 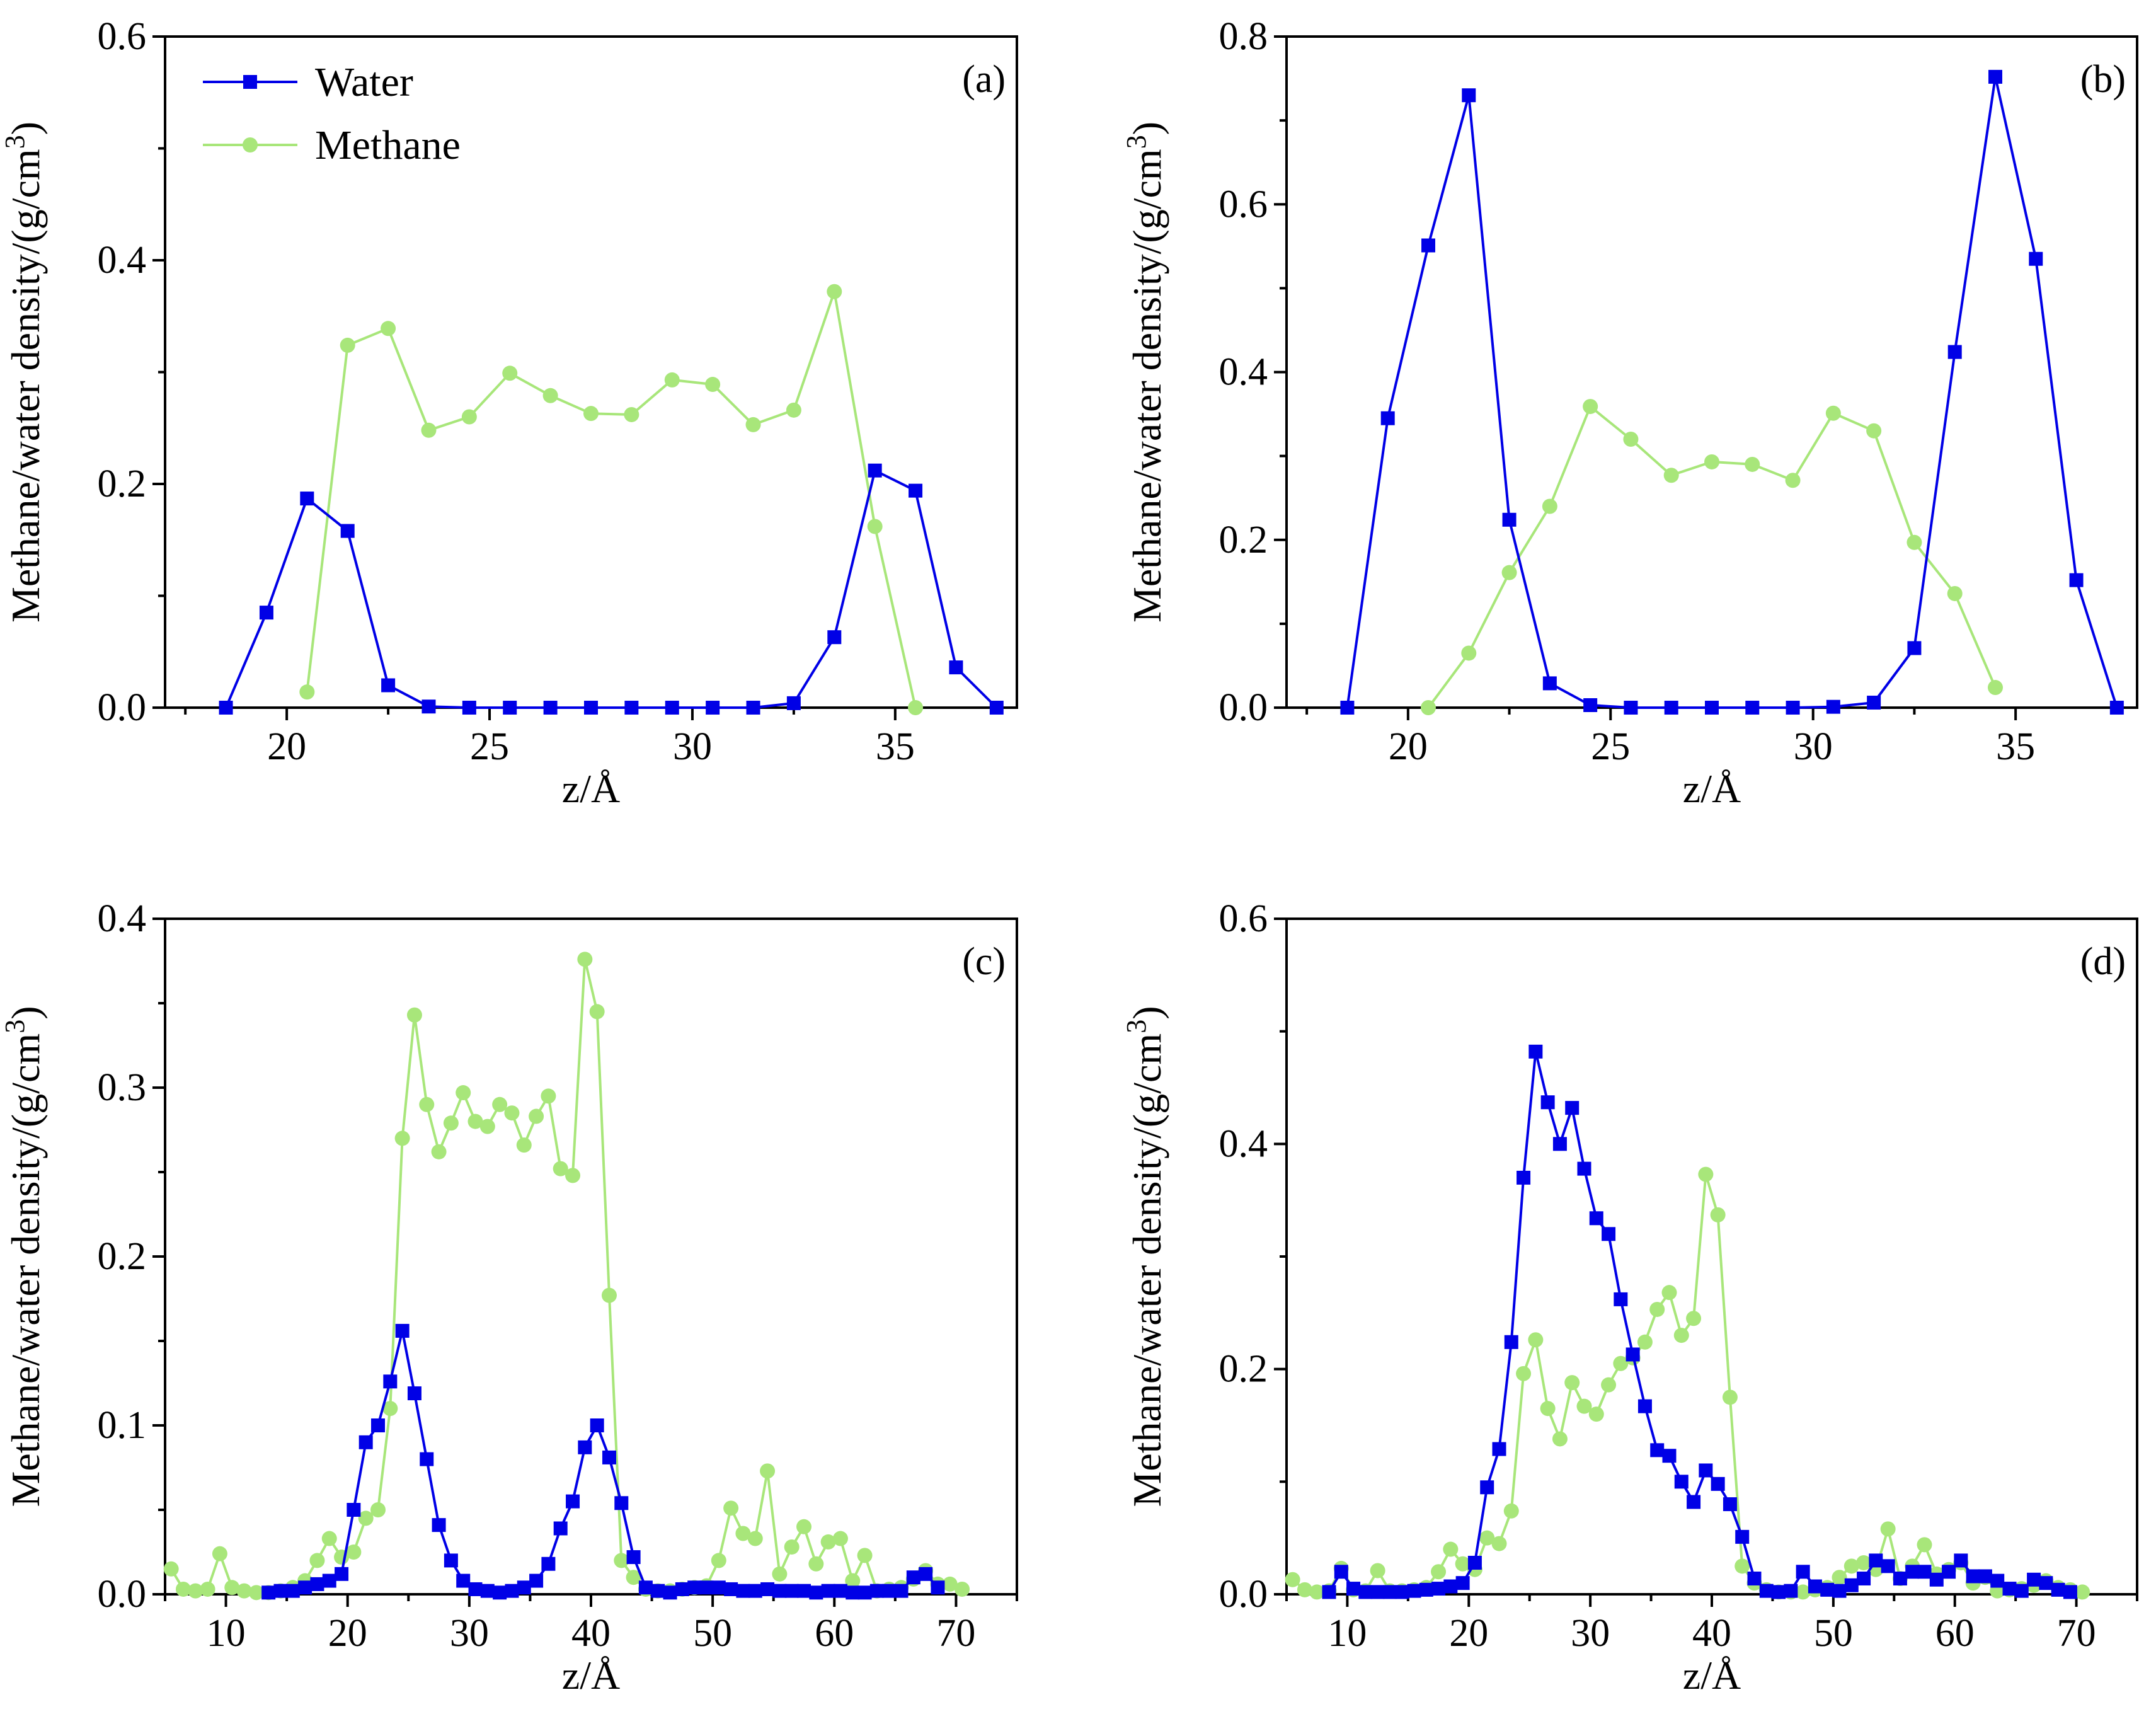 I want to click on x-tick-label: 10, so click(x=227, y=1633).